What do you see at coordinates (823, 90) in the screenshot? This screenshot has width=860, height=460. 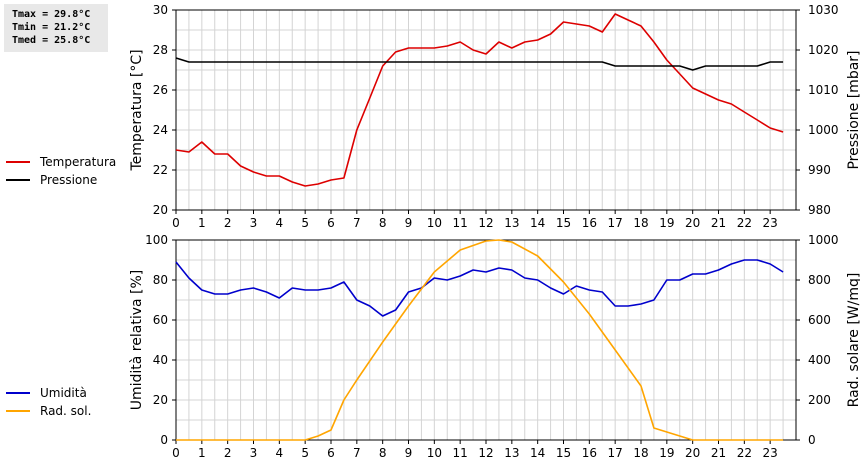 I see `y2-tick-label: 1010` at bounding box center [823, 90].